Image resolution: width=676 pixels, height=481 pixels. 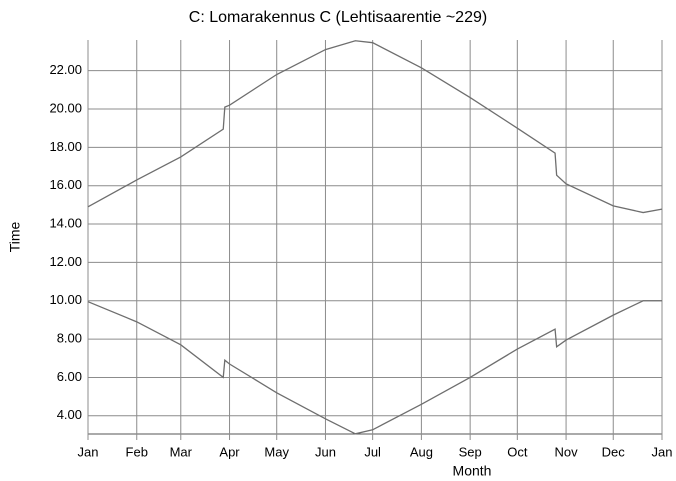 What do you see at coordinates (15, 236) in the screenshot?
I see `y-axis-label: Time` at bounding box center [15, 236].